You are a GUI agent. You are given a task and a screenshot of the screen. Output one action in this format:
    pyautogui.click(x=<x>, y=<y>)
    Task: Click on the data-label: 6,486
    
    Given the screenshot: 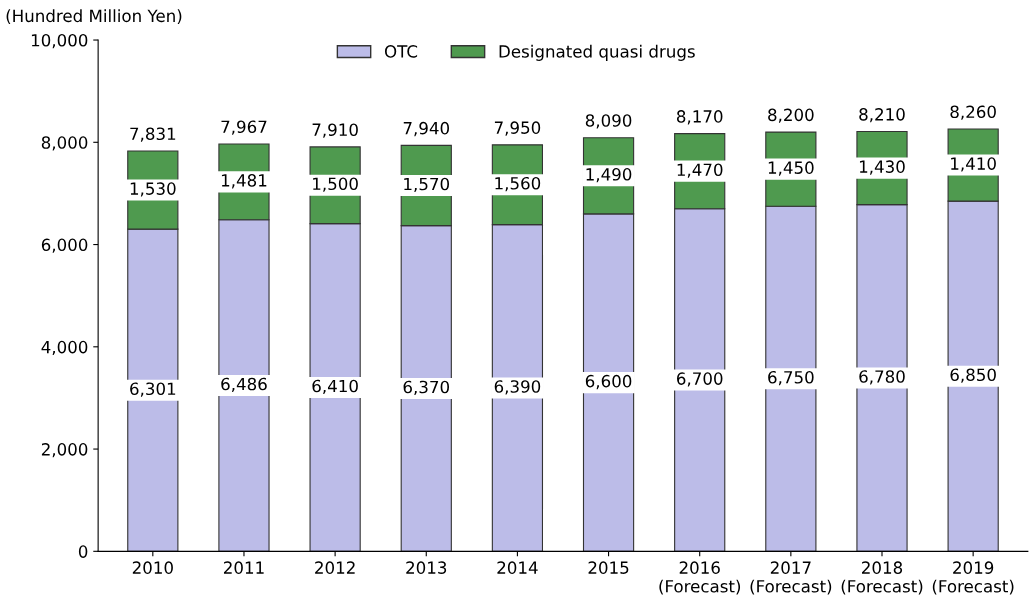 What is the action you would take?
    pyautogui.click(x=244, y=385)
    